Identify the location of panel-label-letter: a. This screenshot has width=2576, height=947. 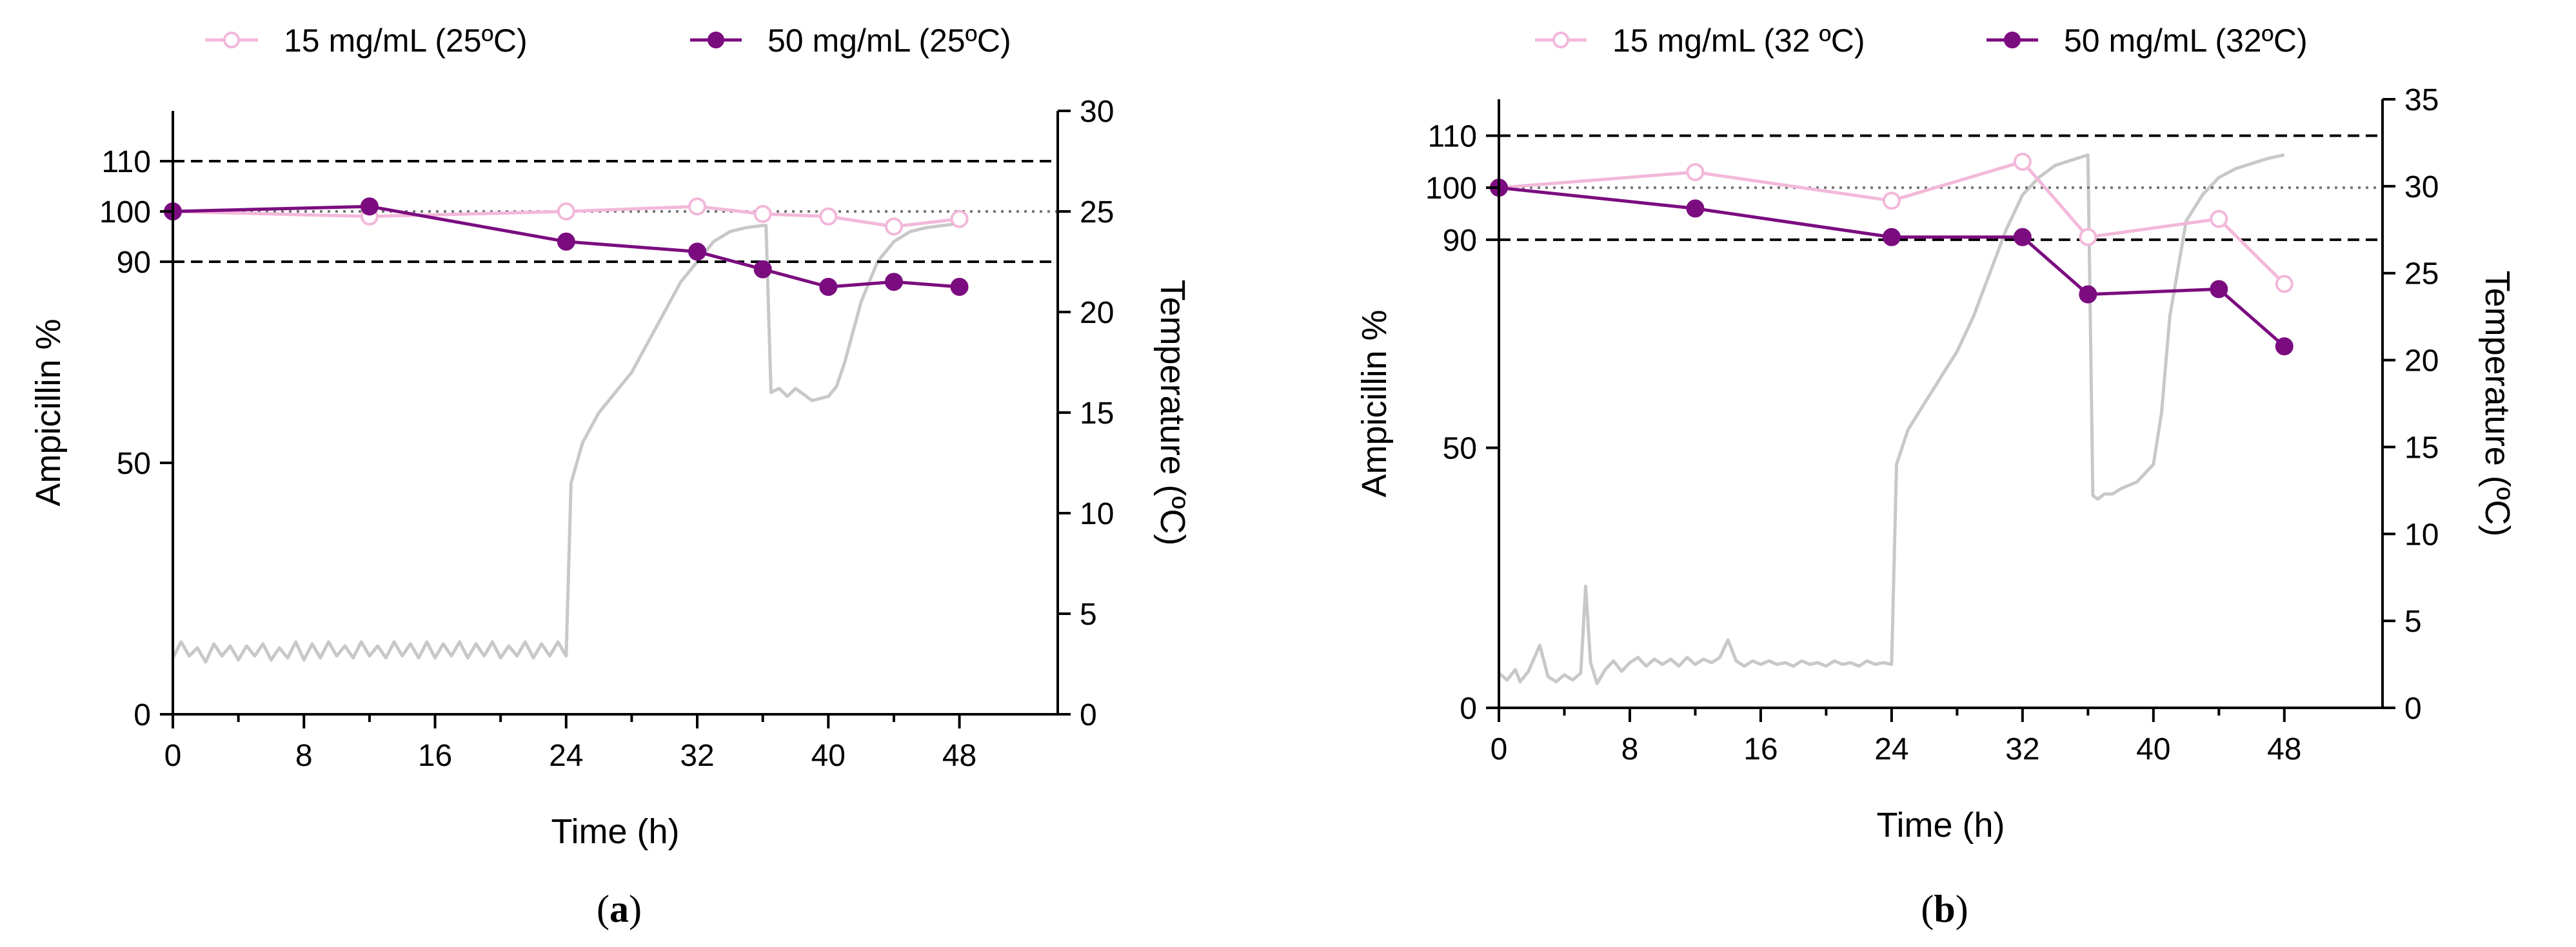
(619, 909).